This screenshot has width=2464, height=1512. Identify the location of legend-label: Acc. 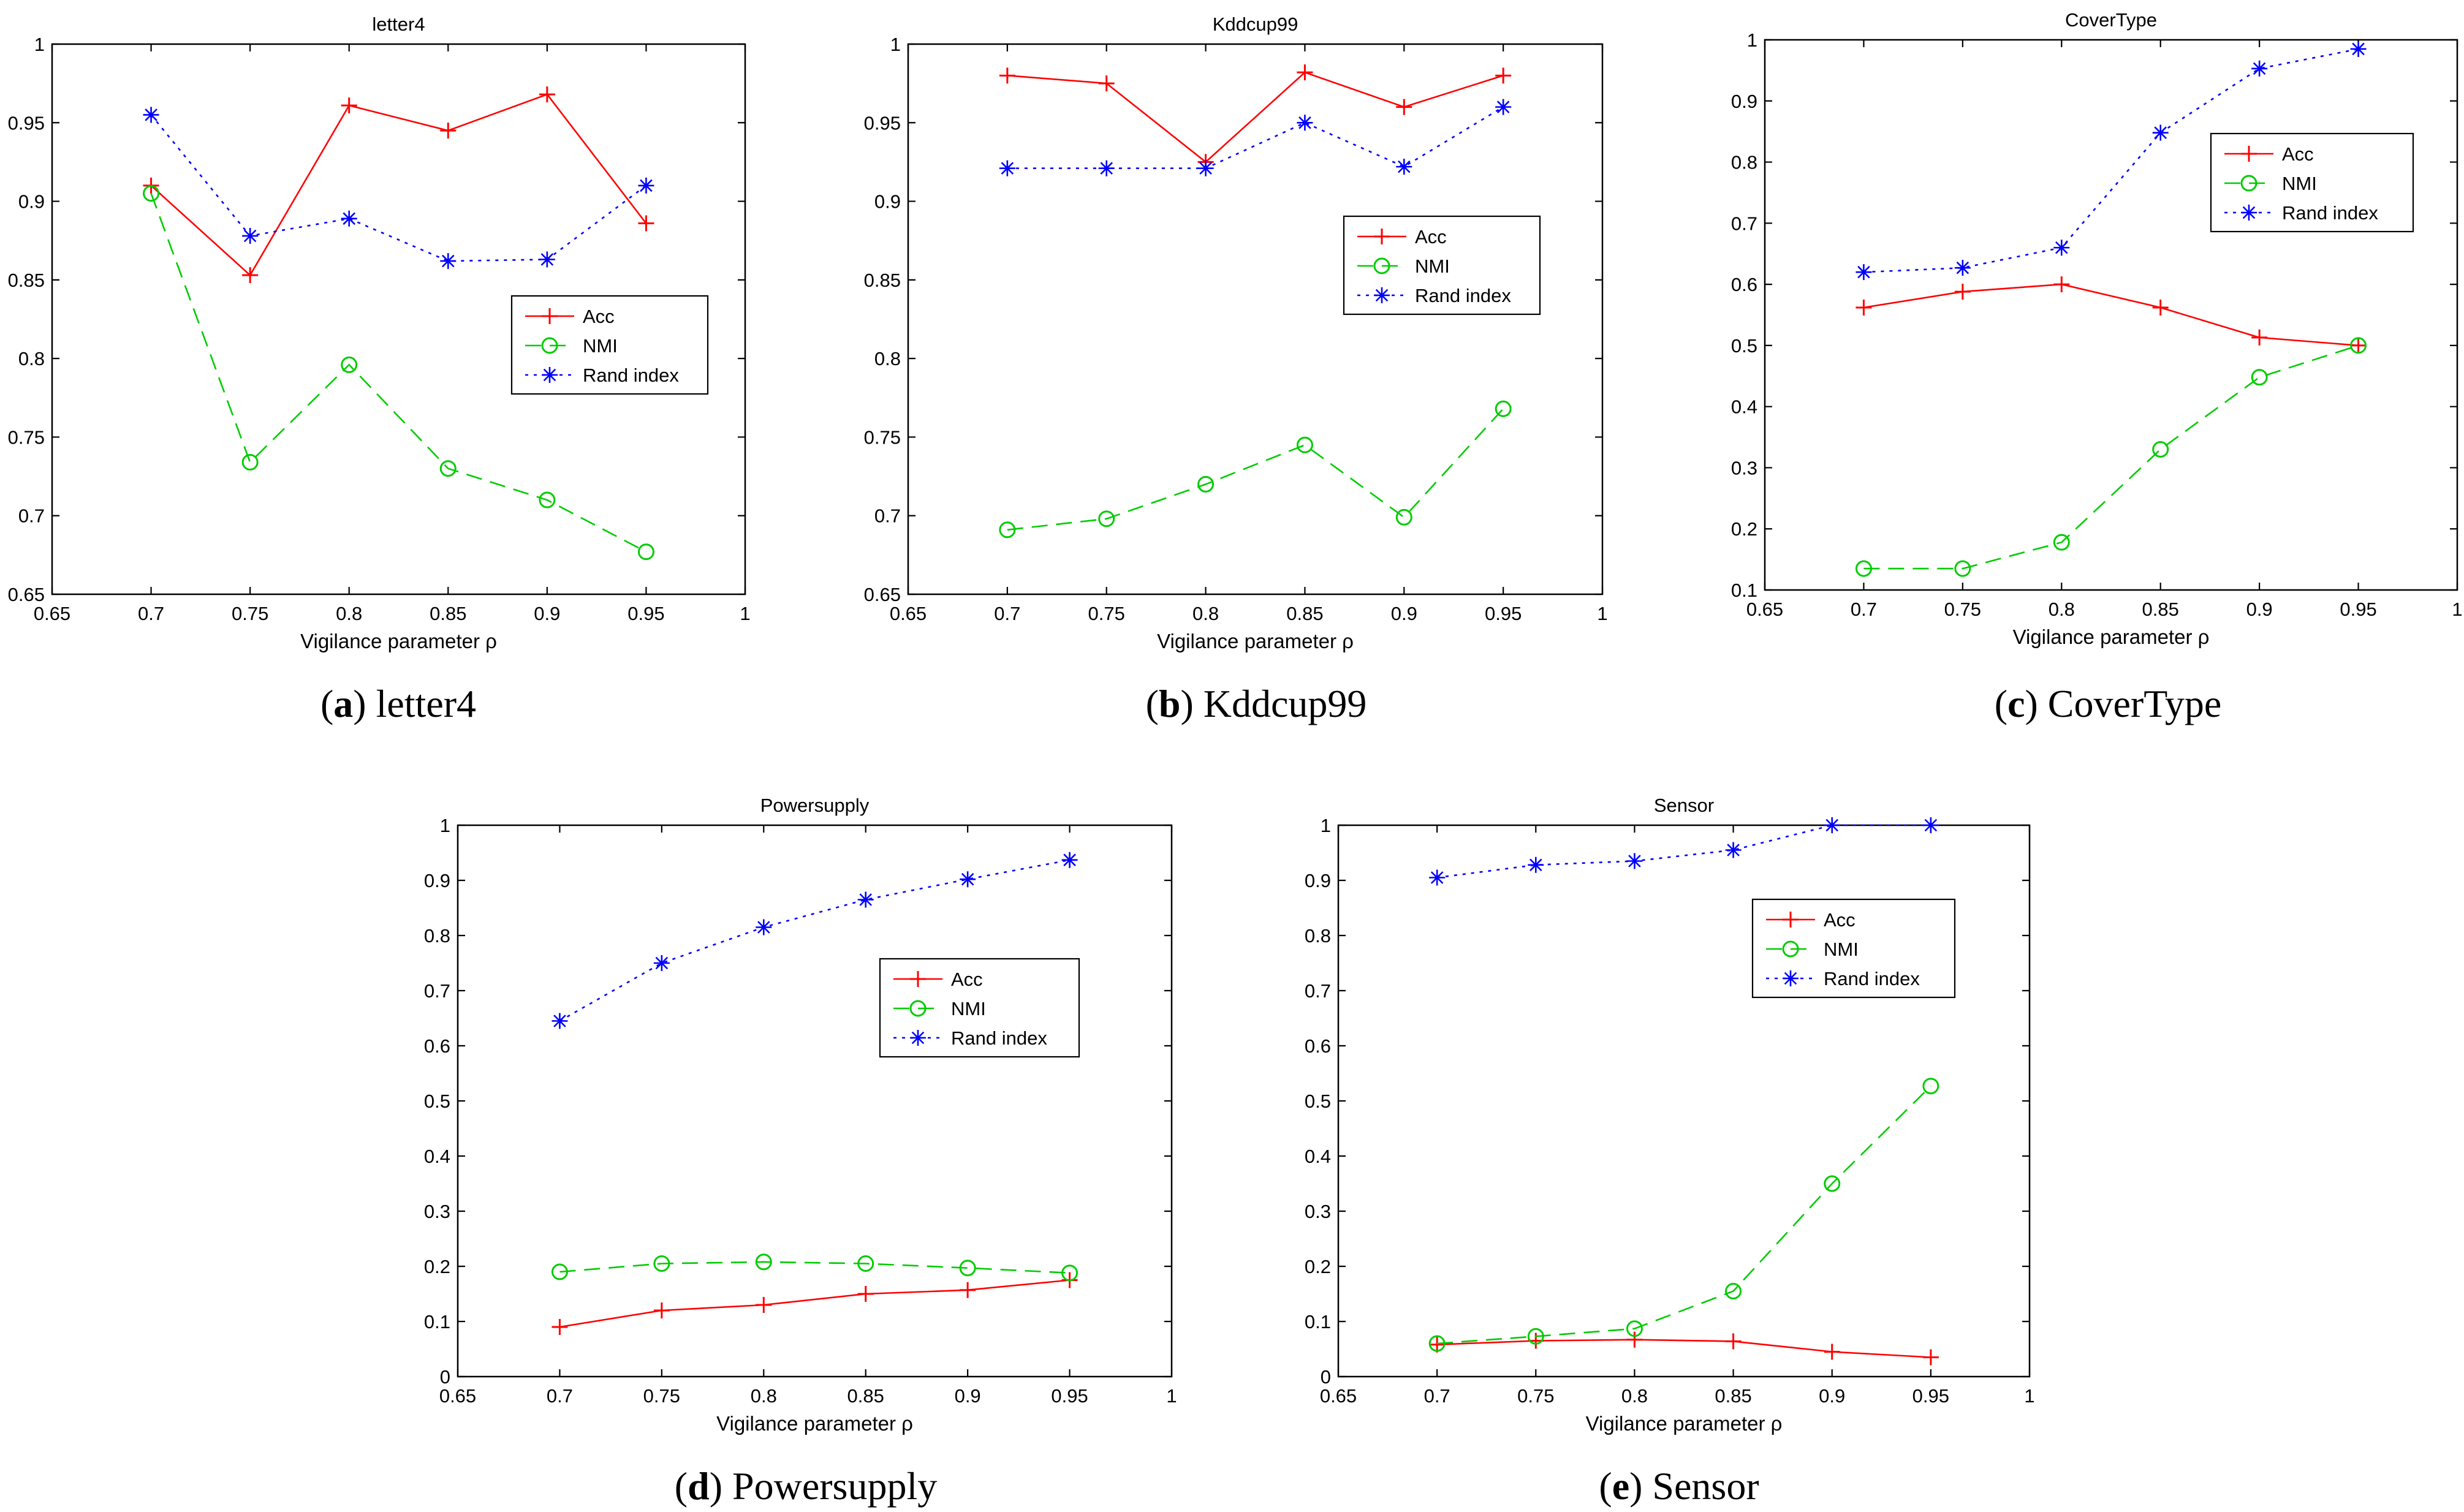
(2298, 154).